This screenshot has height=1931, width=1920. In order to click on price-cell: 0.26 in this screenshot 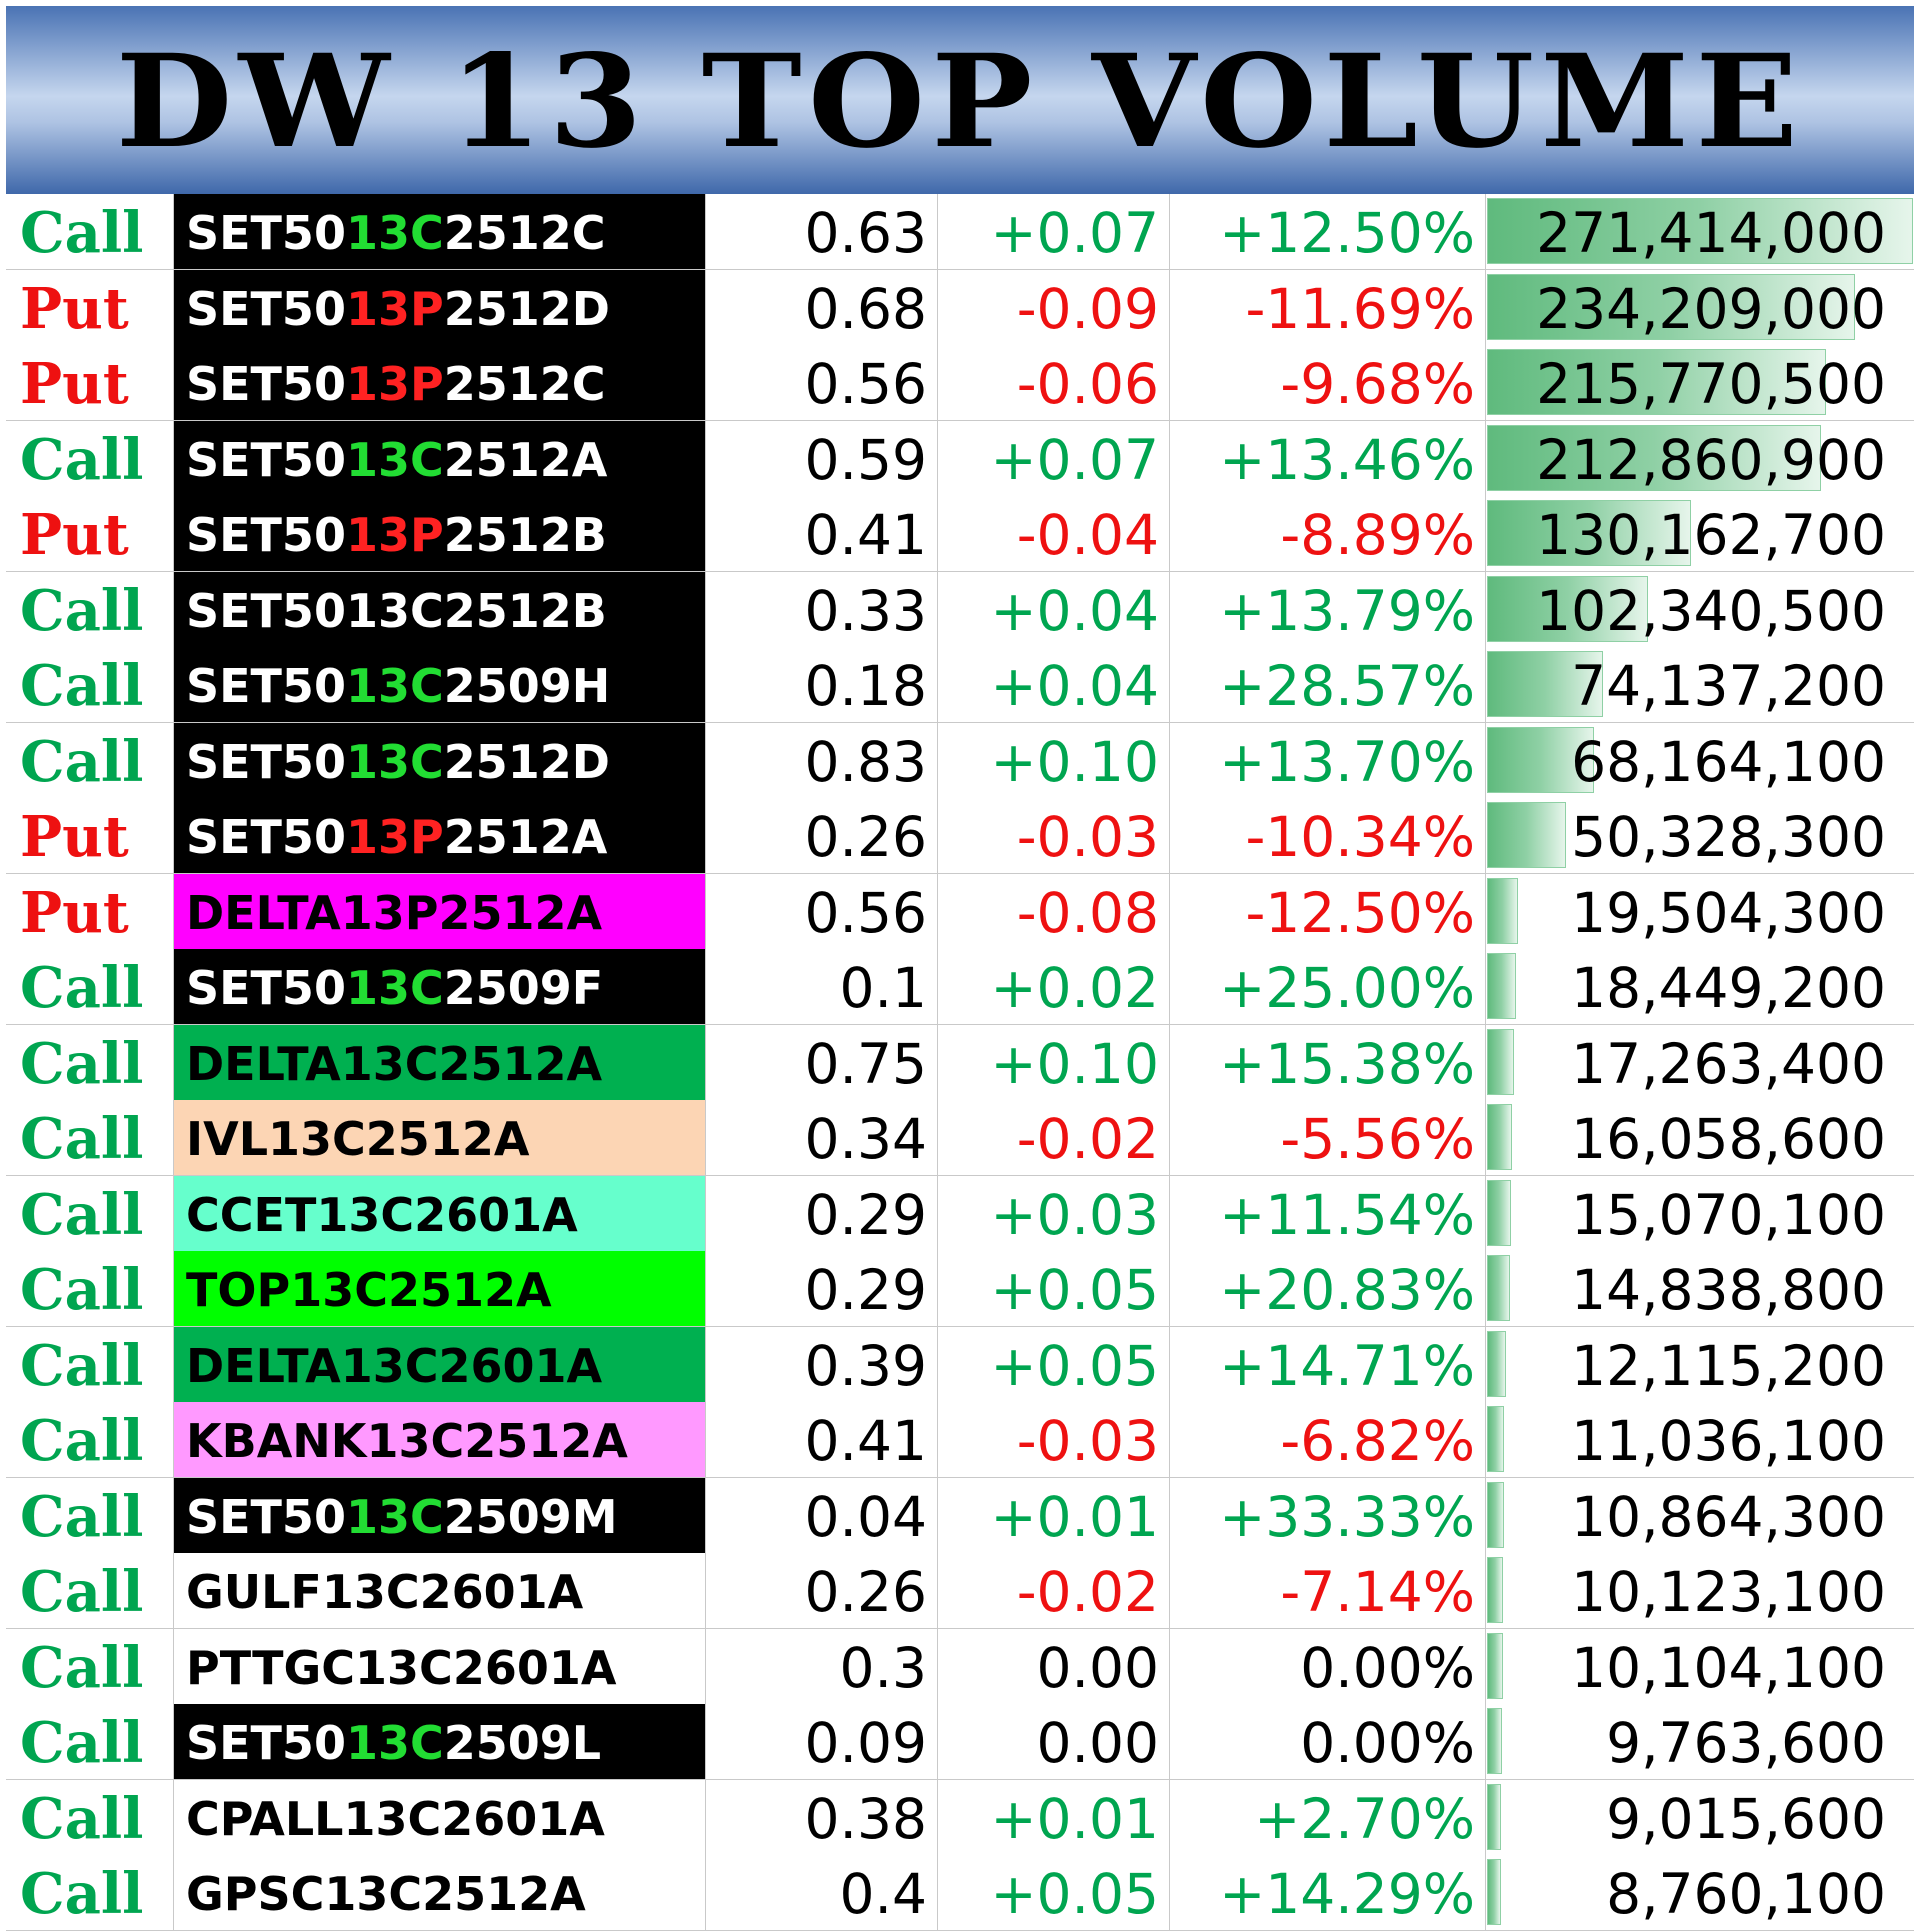, I will do `click(822, 1590)`.